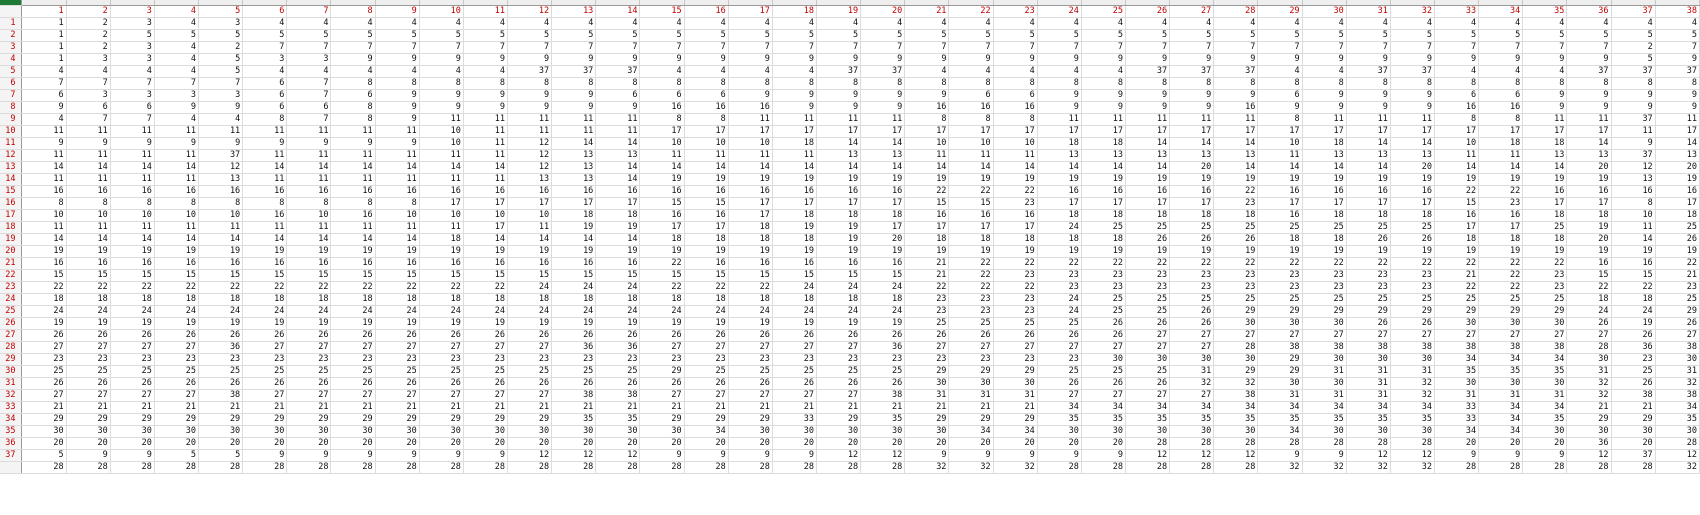 Image resolution: width=1700 pixels, height=515 pixels. I want to click on grid-cell: 24, so click(750, 311).